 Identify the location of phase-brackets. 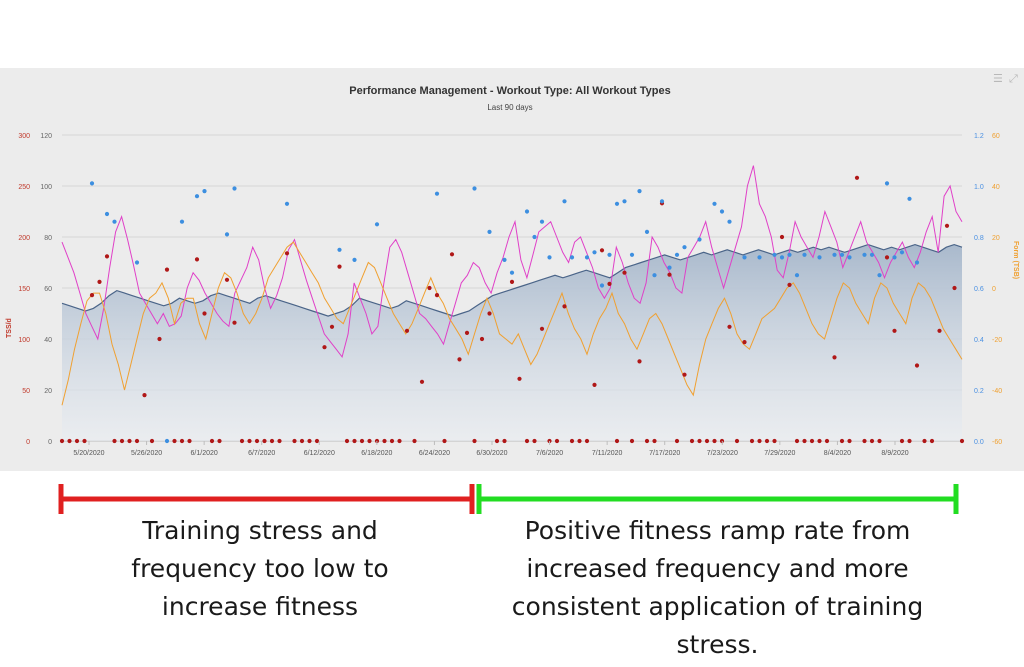
(508, 499).